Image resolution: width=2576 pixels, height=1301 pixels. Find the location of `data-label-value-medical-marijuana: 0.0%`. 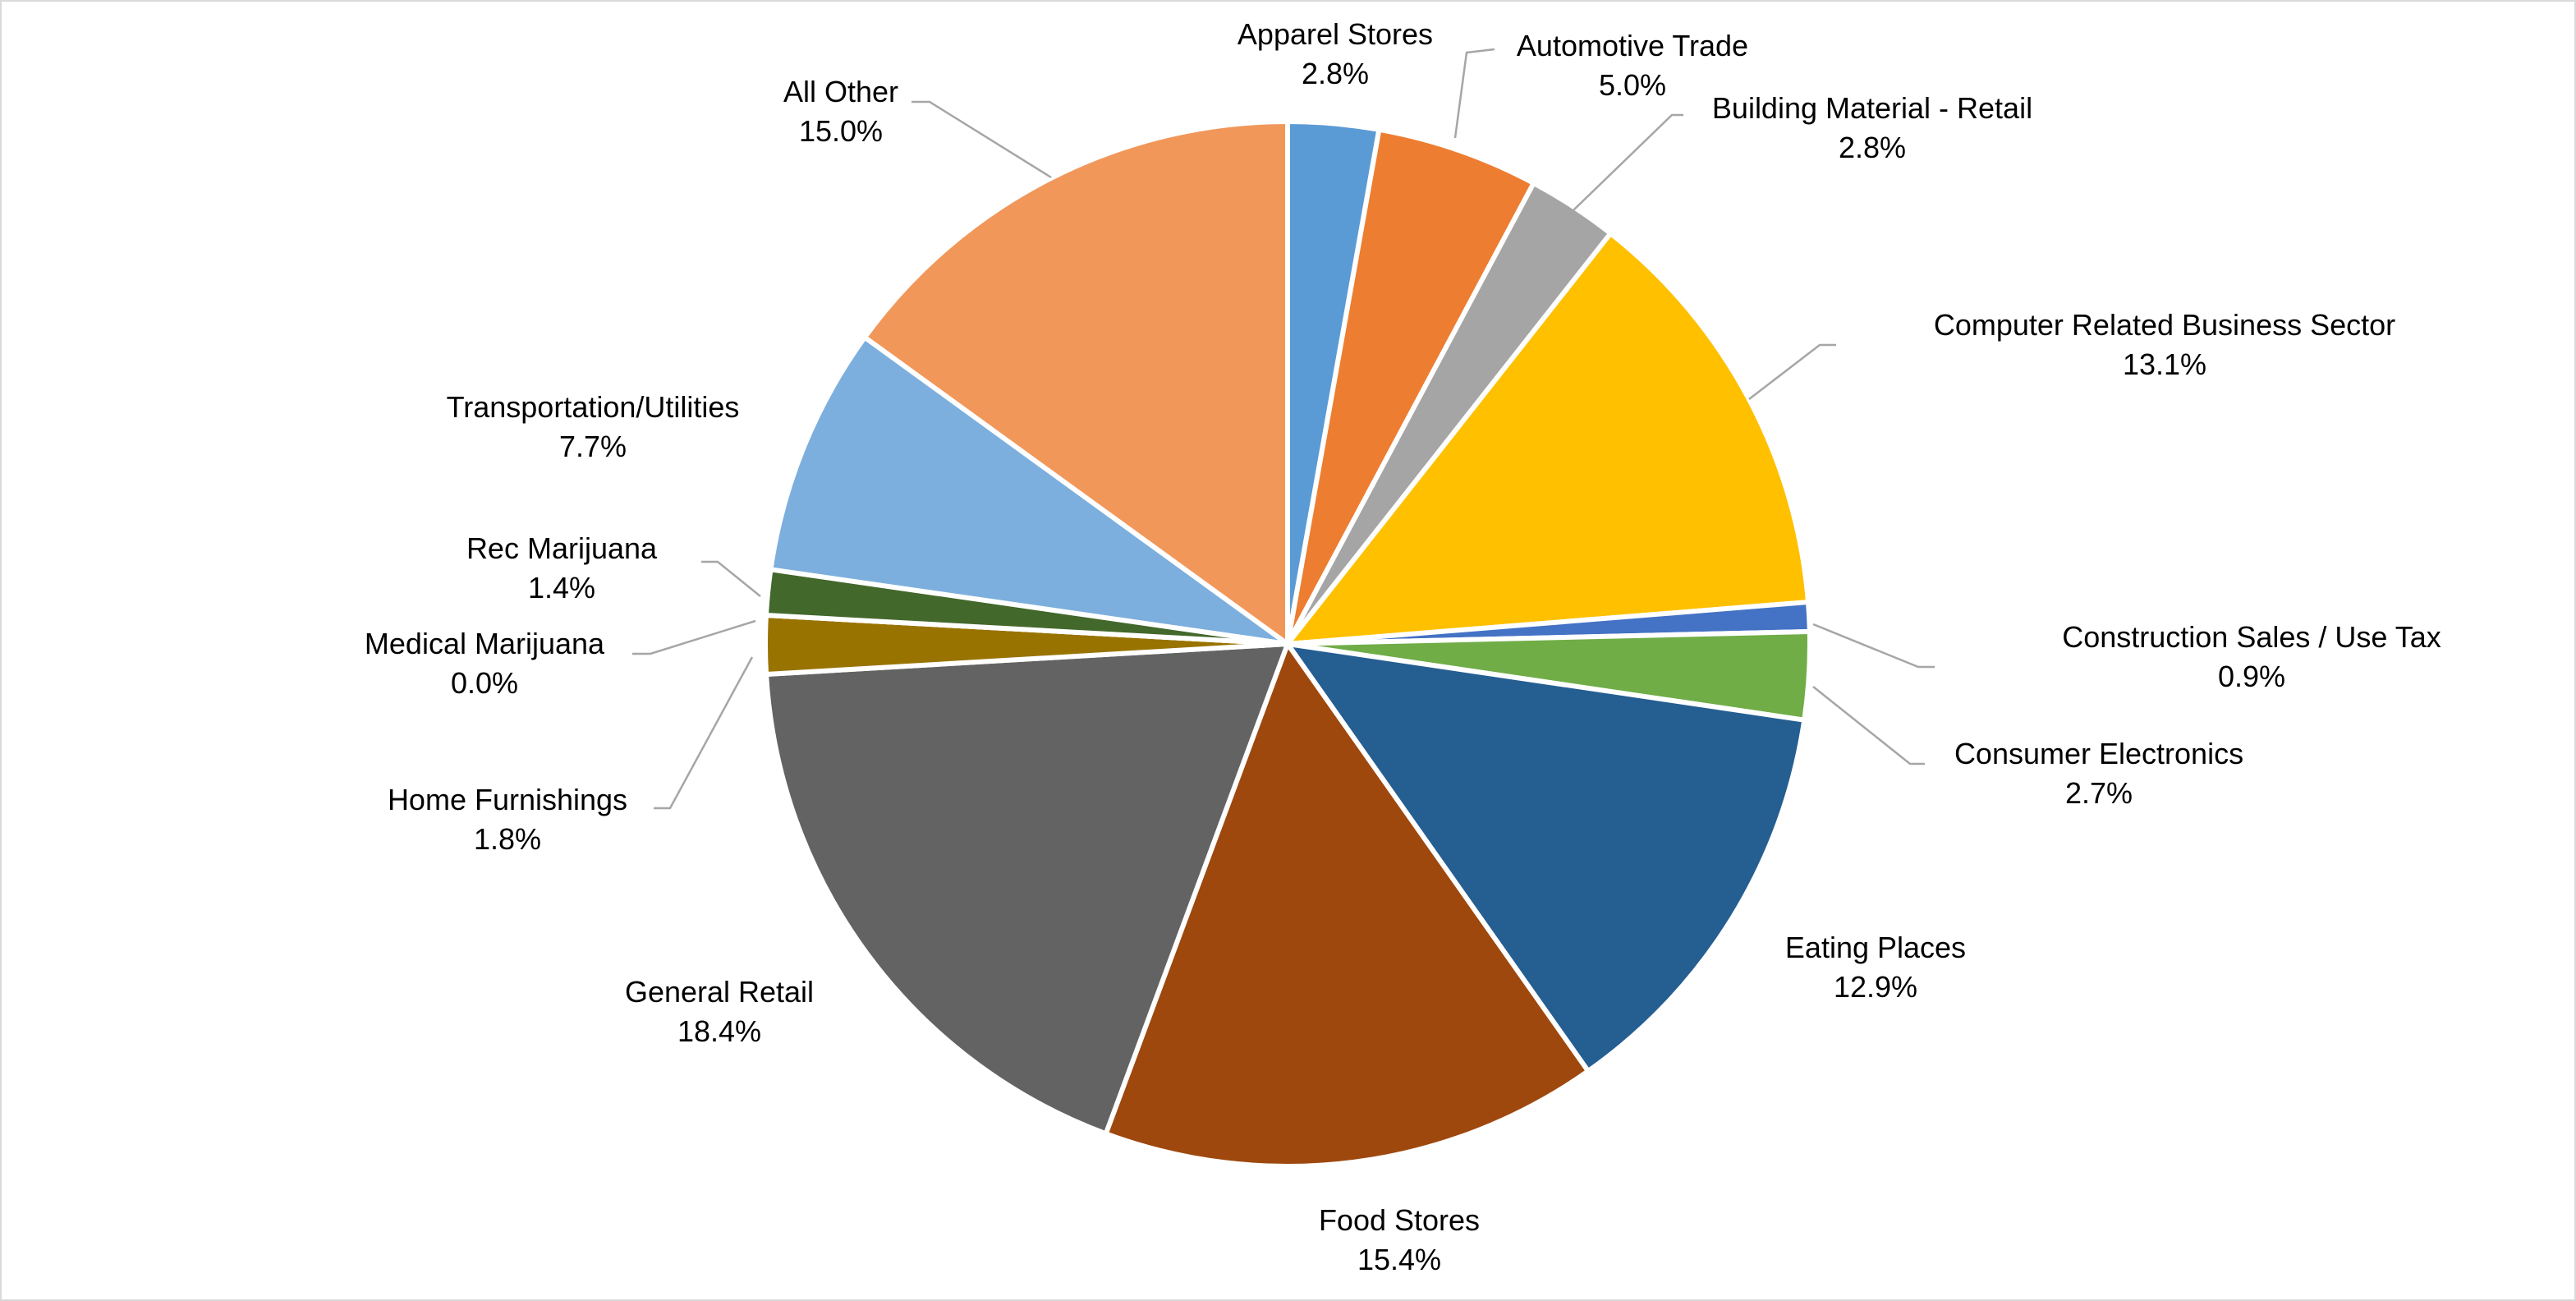

data-label-value-medical-marijuana: 0.0% is located at coordinates (484, 683).